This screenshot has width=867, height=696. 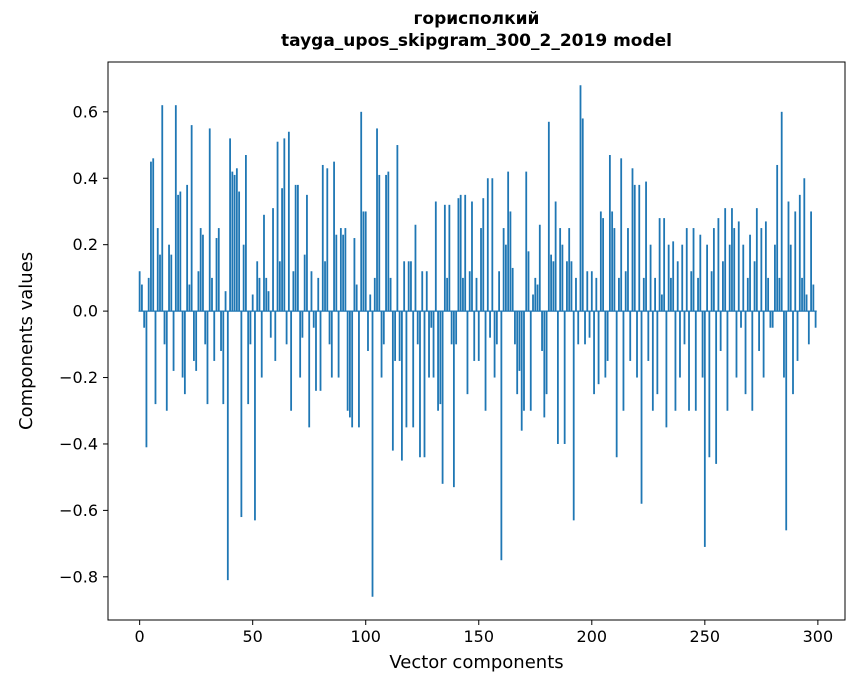 I want to click on x-axis-label: Vector components, so click(x=476, y=662).